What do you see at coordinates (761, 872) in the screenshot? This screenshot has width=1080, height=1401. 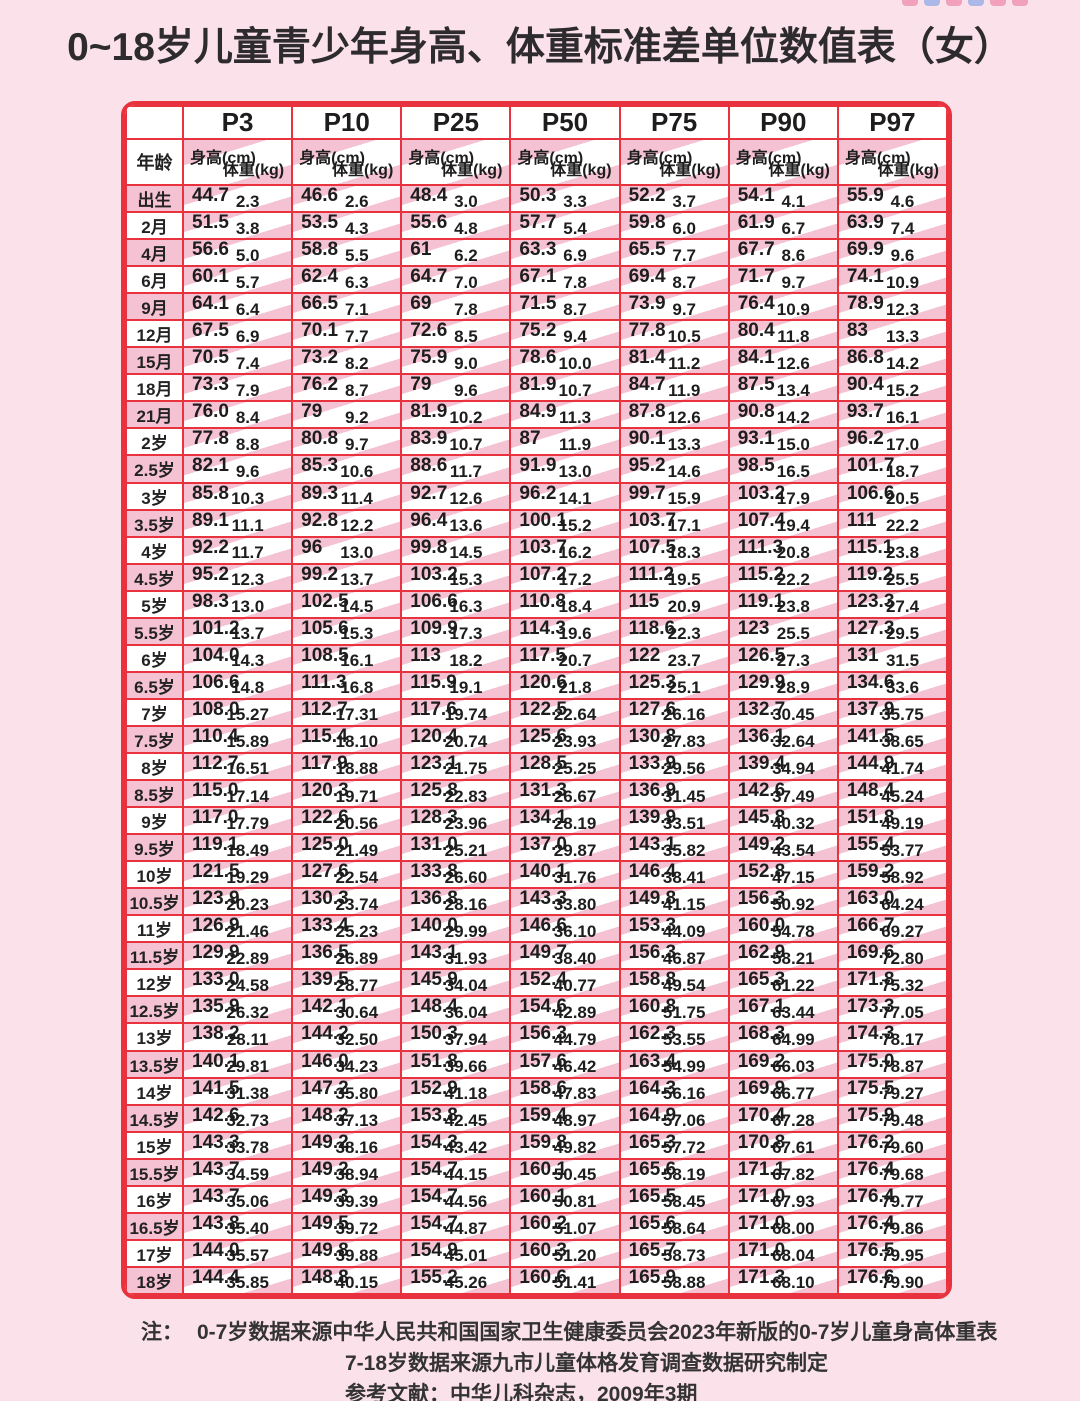 I see `height-value: 152.8` at bounding box center [761, 872].